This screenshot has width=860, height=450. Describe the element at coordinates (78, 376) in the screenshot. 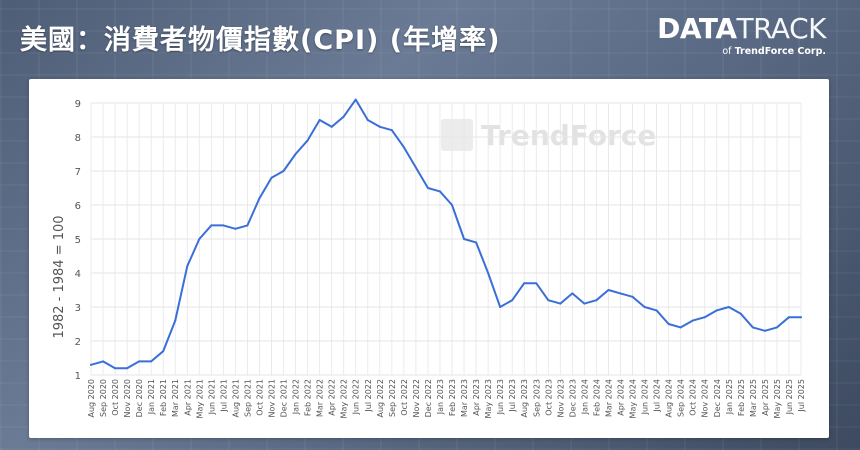

I see `y-tick-label: 1` at that location.